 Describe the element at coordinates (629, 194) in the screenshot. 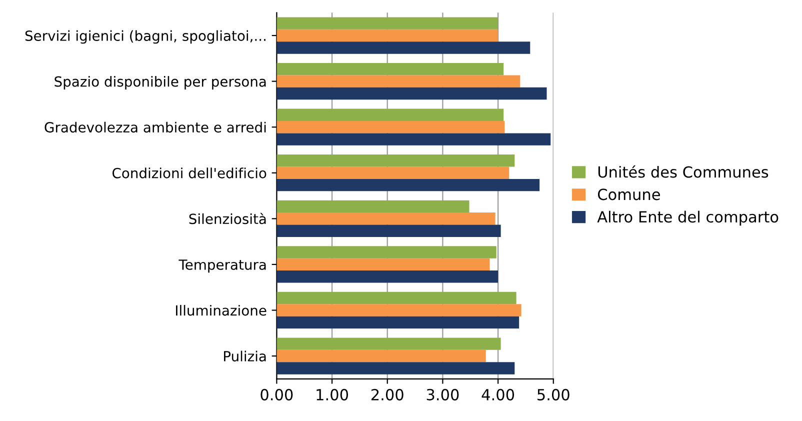

I see `legend-label: Comune` at that location.